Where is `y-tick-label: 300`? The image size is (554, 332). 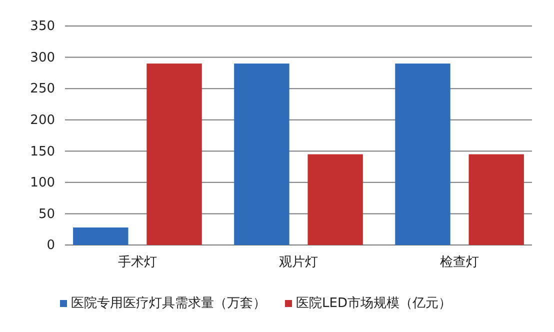 y-tick-label: 300 is located at coordinates (42, 58).